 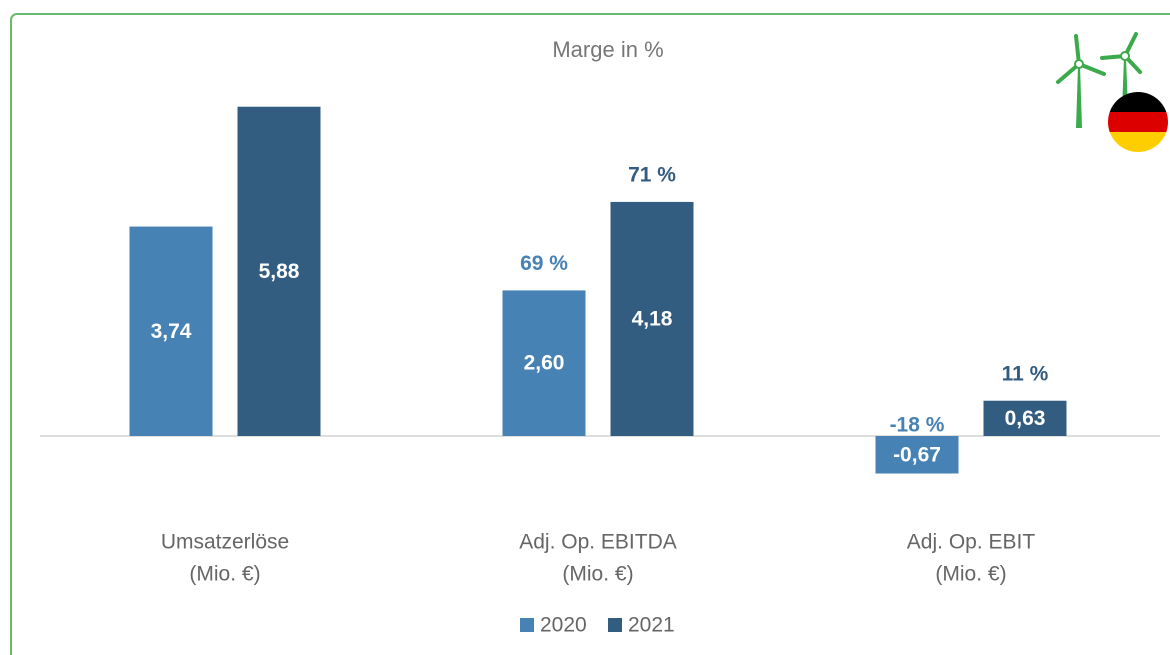 I want to click on value-label: 0,63, so click(x=1025, y=418).